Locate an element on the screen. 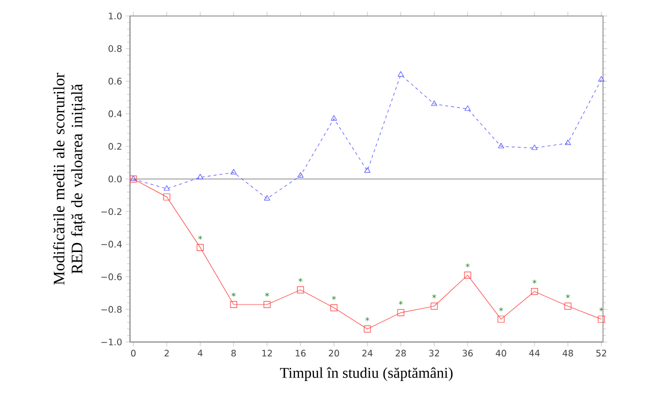 The width and height of the screenshot is (646, 396). y-tick-label: −0.4 is located at coordinates (111, 244).